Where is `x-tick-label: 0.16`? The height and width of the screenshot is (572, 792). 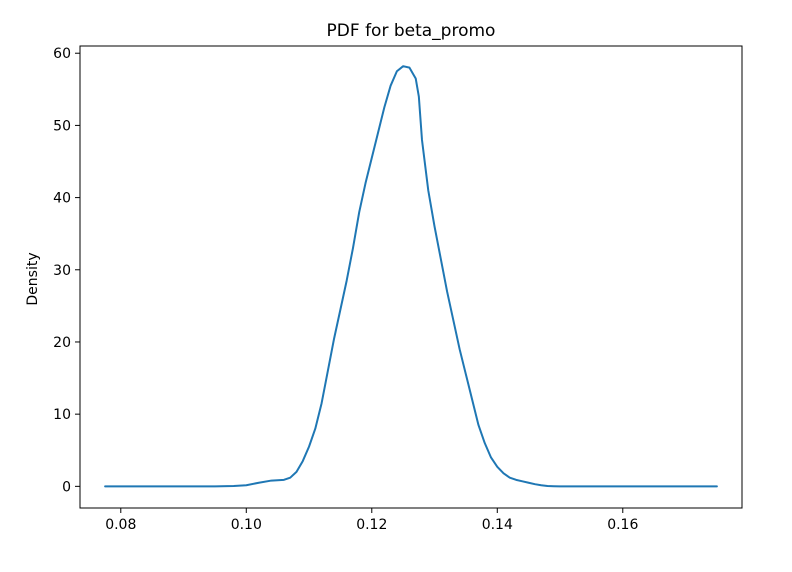 x-tick-label: 0.16 is located at coordinates (622, 525).